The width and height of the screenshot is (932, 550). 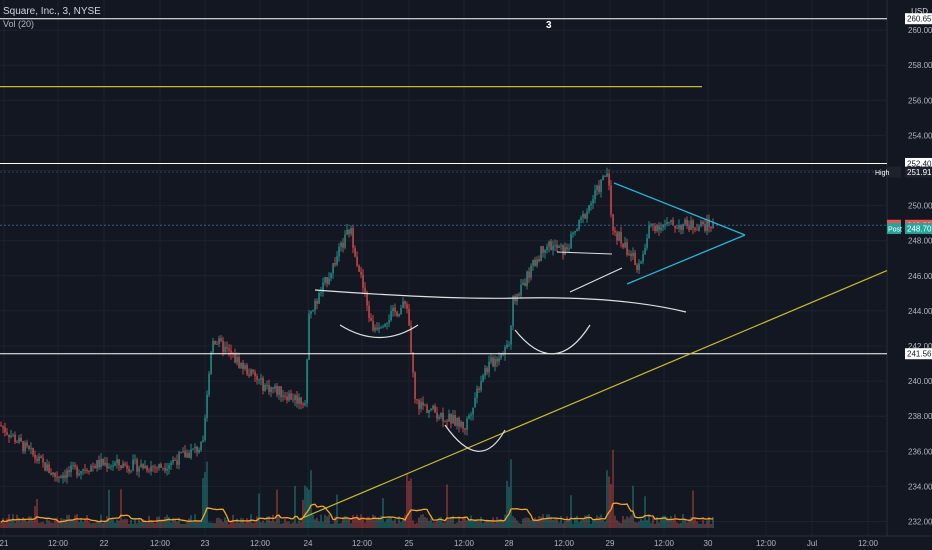 I want to click on symbol-title: Square, Inc., 3, NYSE, so click(x=52, y=11).